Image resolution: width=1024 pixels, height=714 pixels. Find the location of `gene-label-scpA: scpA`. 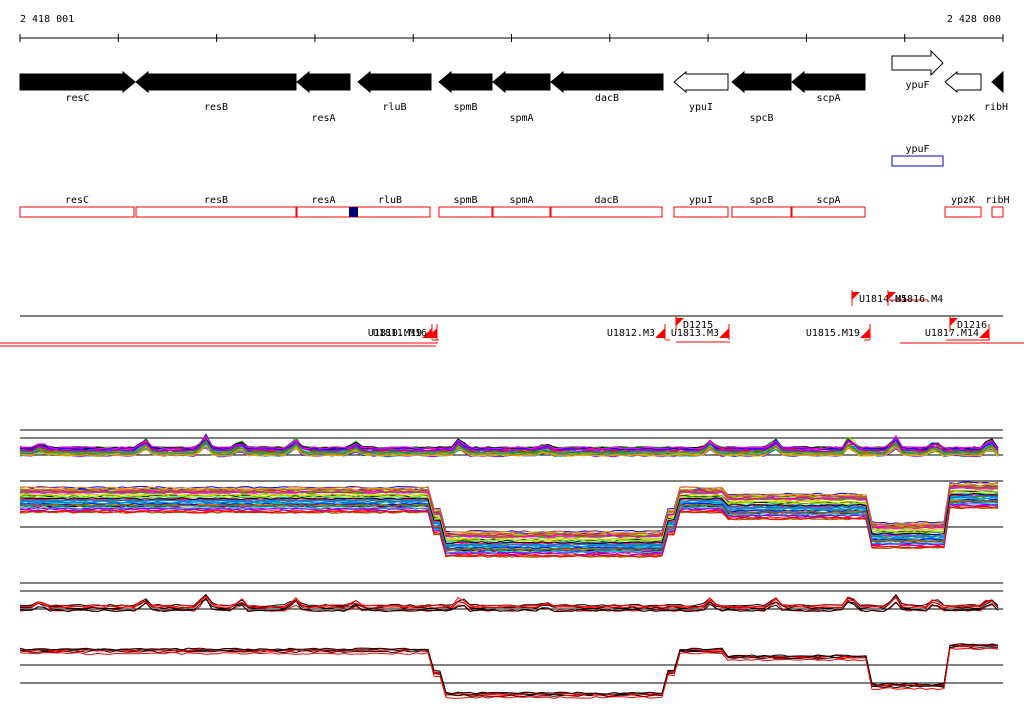

gene-label-scpA: scpA is located at coordinates (828, 98).